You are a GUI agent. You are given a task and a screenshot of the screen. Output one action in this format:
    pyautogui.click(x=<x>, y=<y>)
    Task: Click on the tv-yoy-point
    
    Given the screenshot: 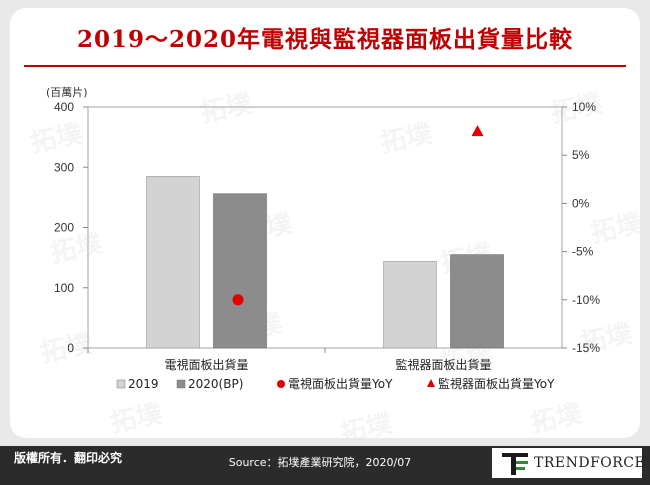 What is the action you would take?
    pyautogui.click(x=238, y=300)
    